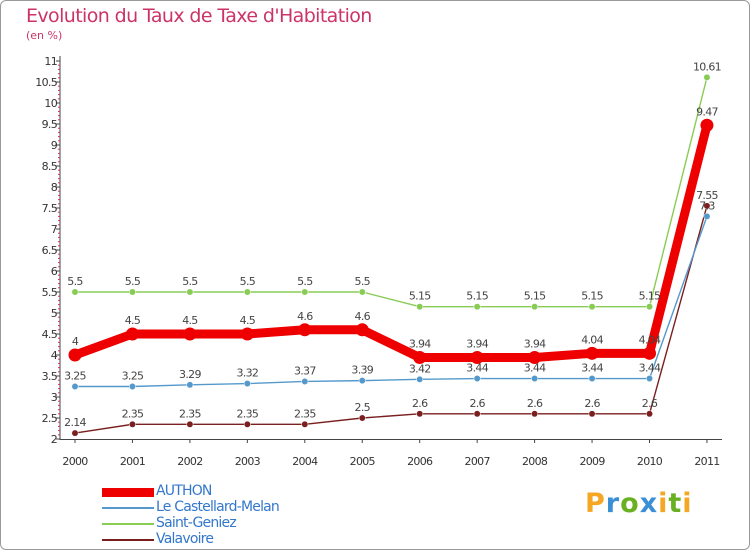  Describe the element at coordinates (50, 61) in the screenshot. I see `y-tick-label: 11` at that location.